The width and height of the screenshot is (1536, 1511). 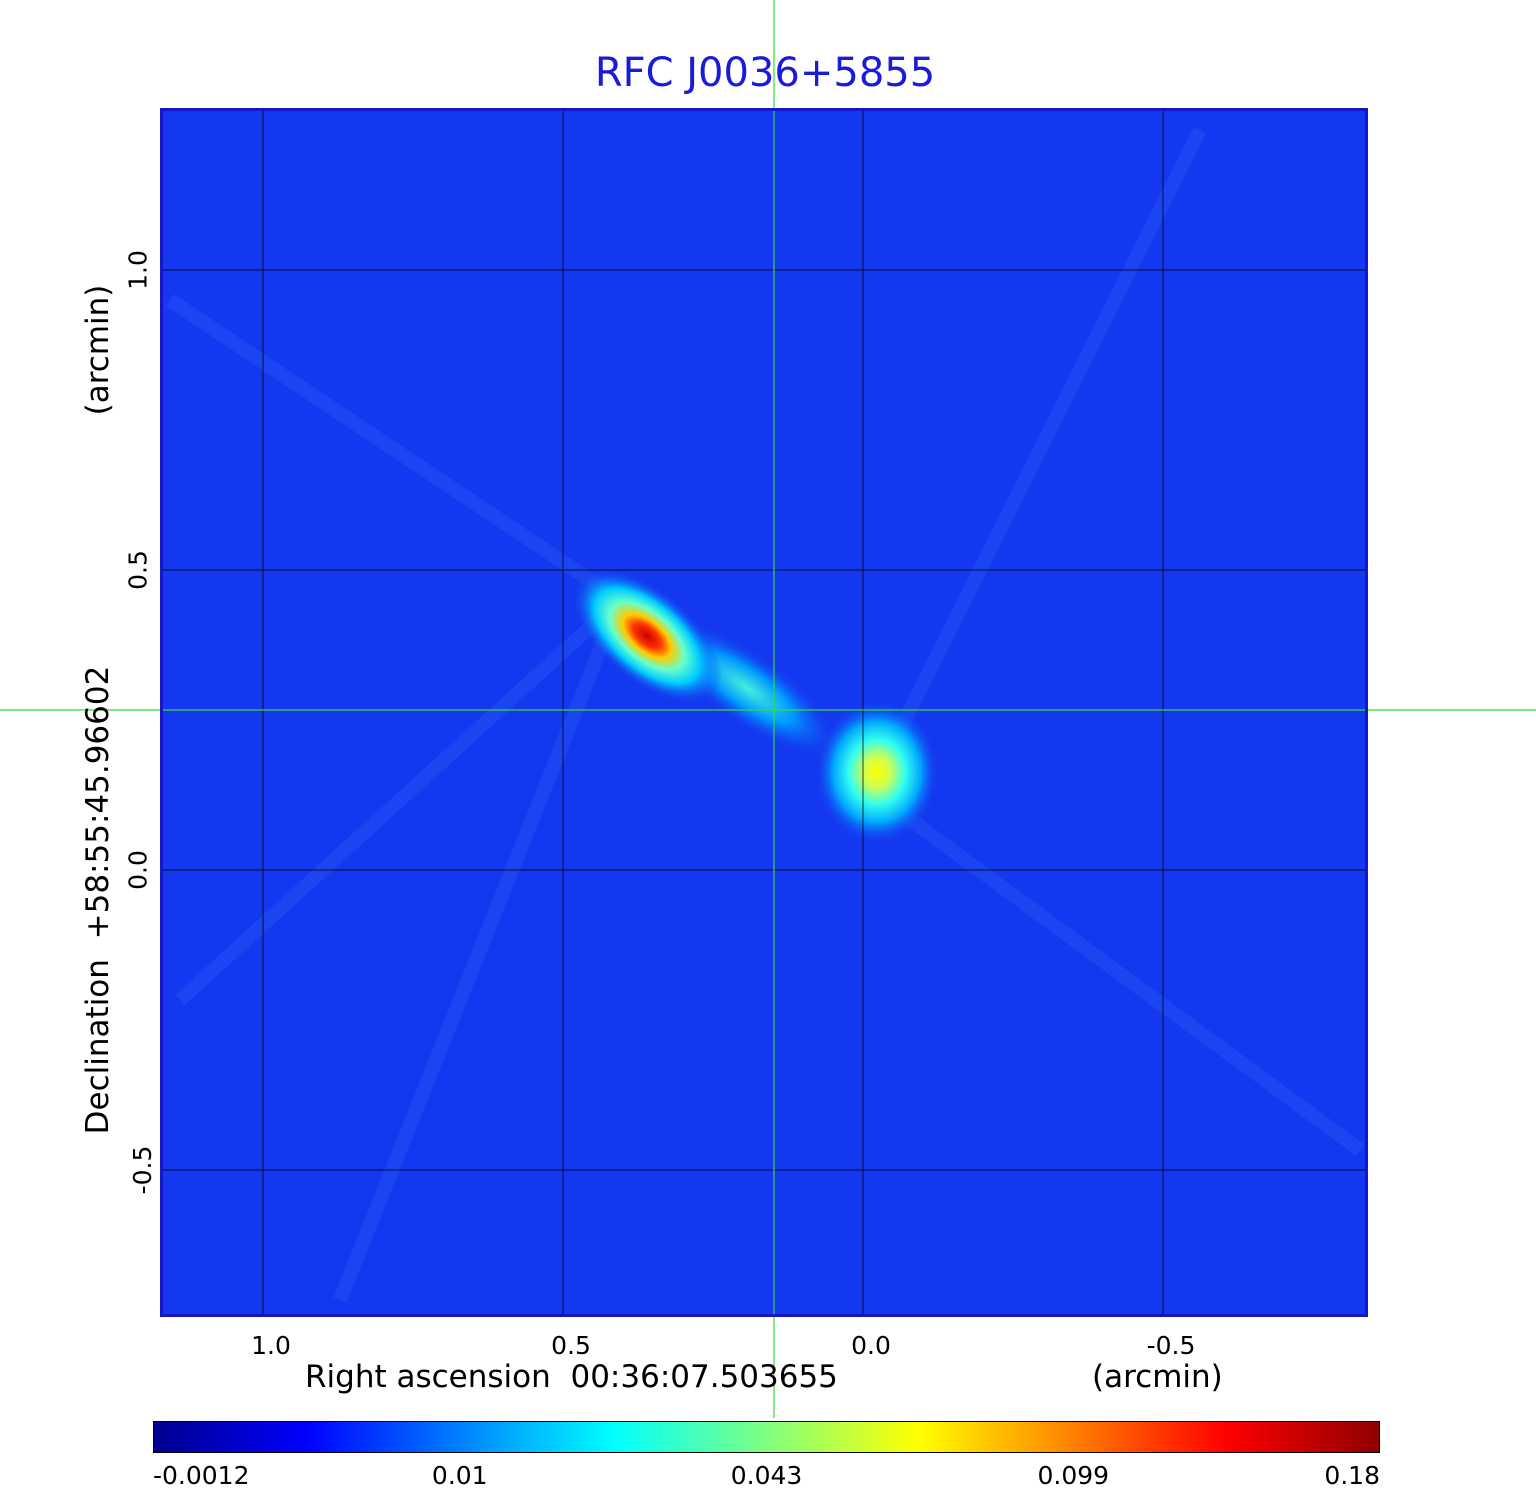 I want to click on x-tick-label: 1.0, so click(x=271, y=1345).